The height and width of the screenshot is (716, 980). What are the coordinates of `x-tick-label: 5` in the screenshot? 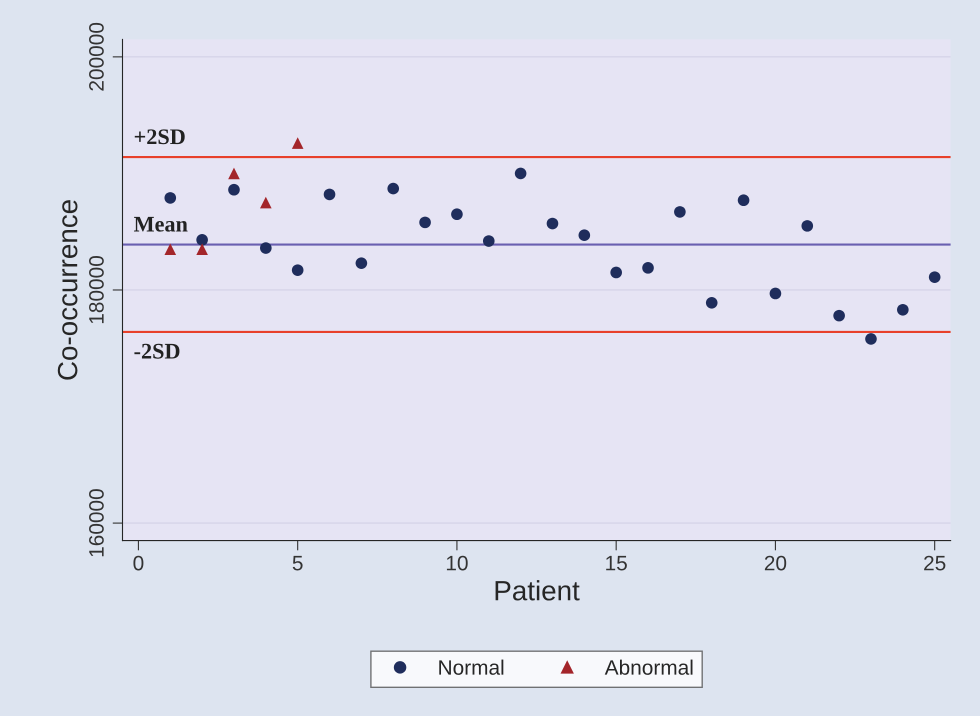 It's located at (297, 563).